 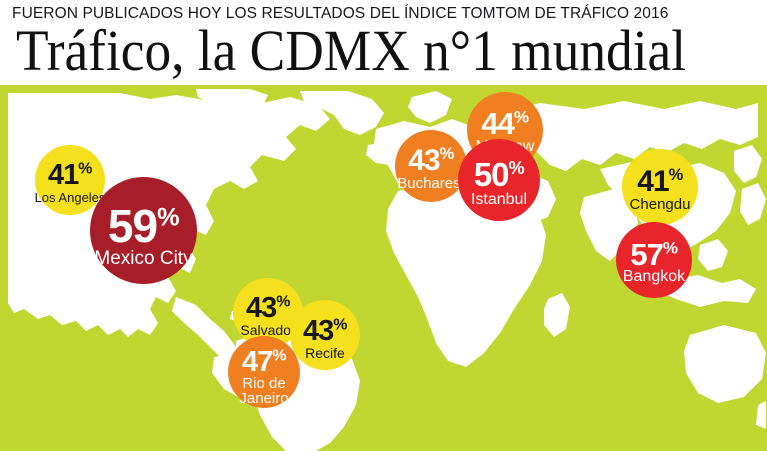 I want to click on bubble-value-istanbul: 50%, so click(x=499, y=174).